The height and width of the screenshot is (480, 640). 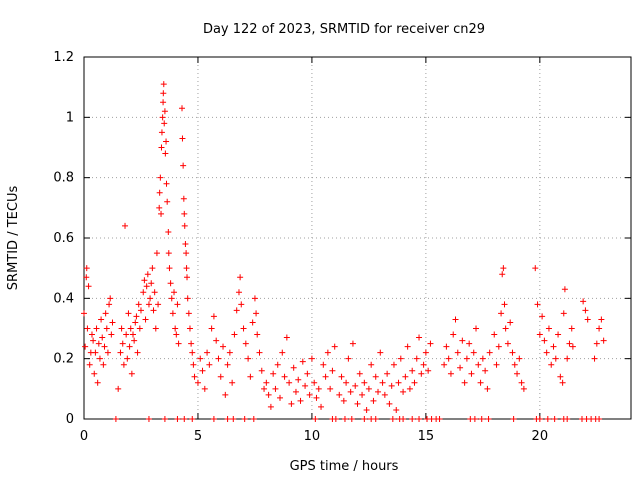 I want to click on y-tick-label: 0.2, so click(x=63, y=359).